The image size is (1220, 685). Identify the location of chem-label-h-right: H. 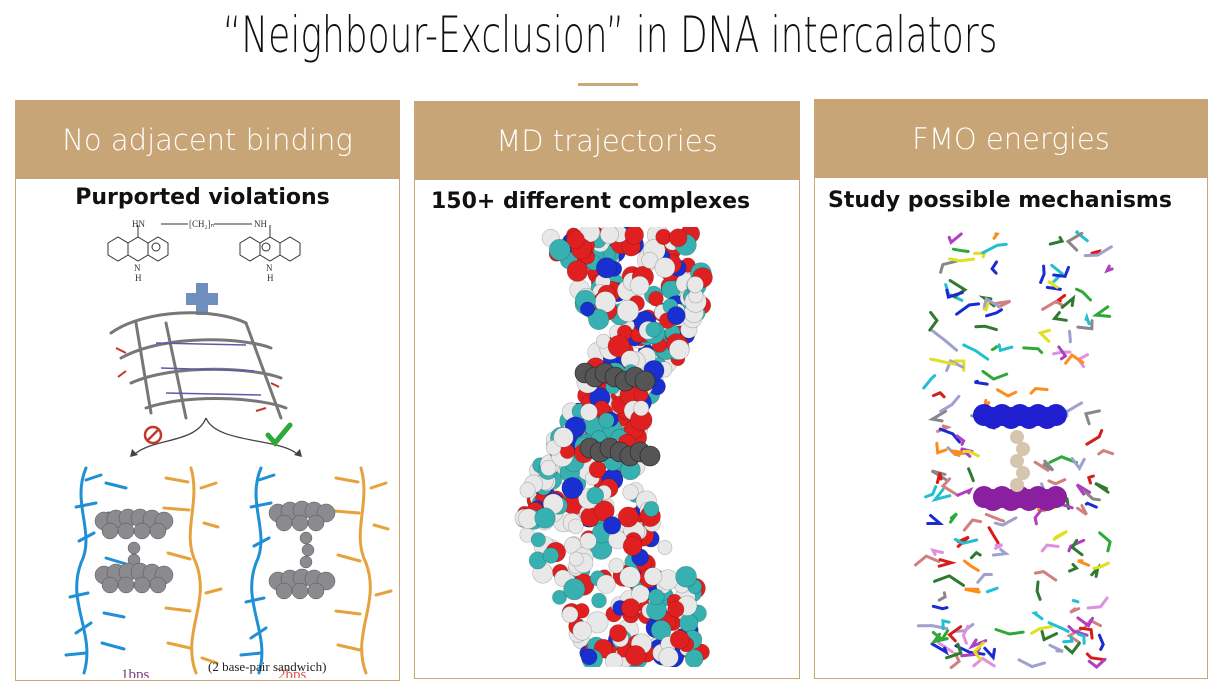
(270, 278).